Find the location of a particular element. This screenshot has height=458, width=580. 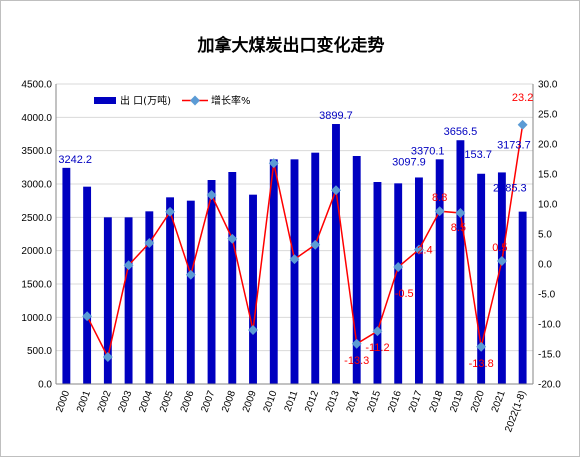

left-tick-label: 0.0 is located at coordinates (45, 385).